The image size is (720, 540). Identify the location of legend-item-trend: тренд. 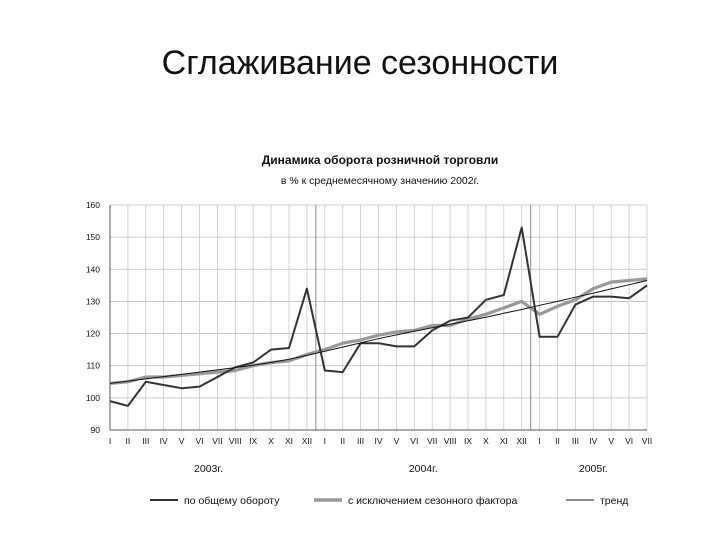
(597, 501).